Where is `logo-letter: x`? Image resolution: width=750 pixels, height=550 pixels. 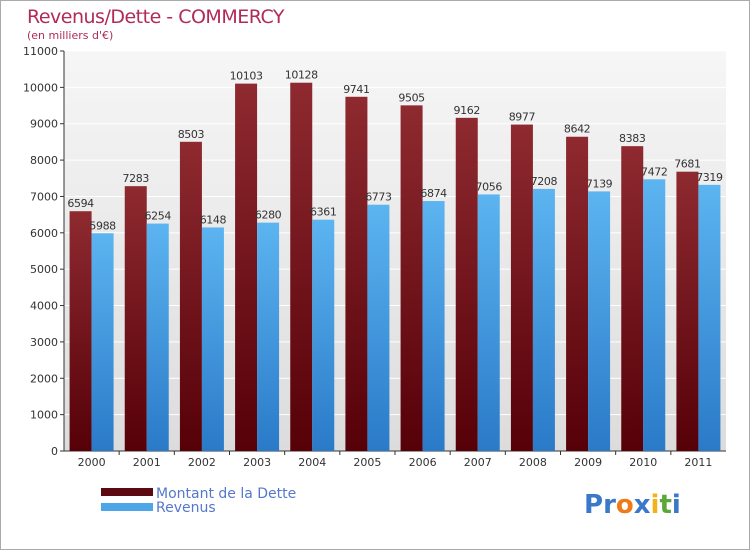
logo-letter: x is located at coordinates (642, 505).